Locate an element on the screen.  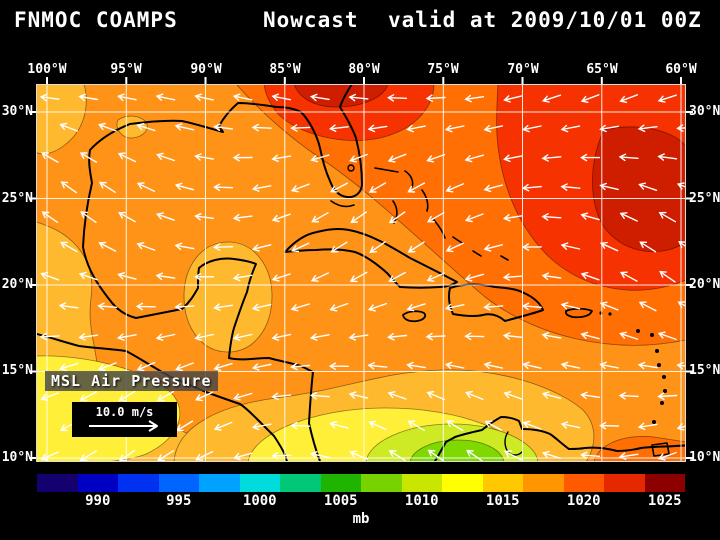
lon-label: 60°W is located at coordinates (681, 69).